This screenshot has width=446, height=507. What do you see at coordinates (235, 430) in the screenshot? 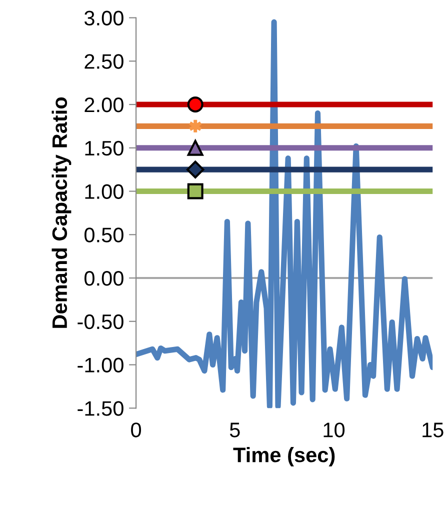
I see `x-tick-label: 5` at bounding box center [235, 430].